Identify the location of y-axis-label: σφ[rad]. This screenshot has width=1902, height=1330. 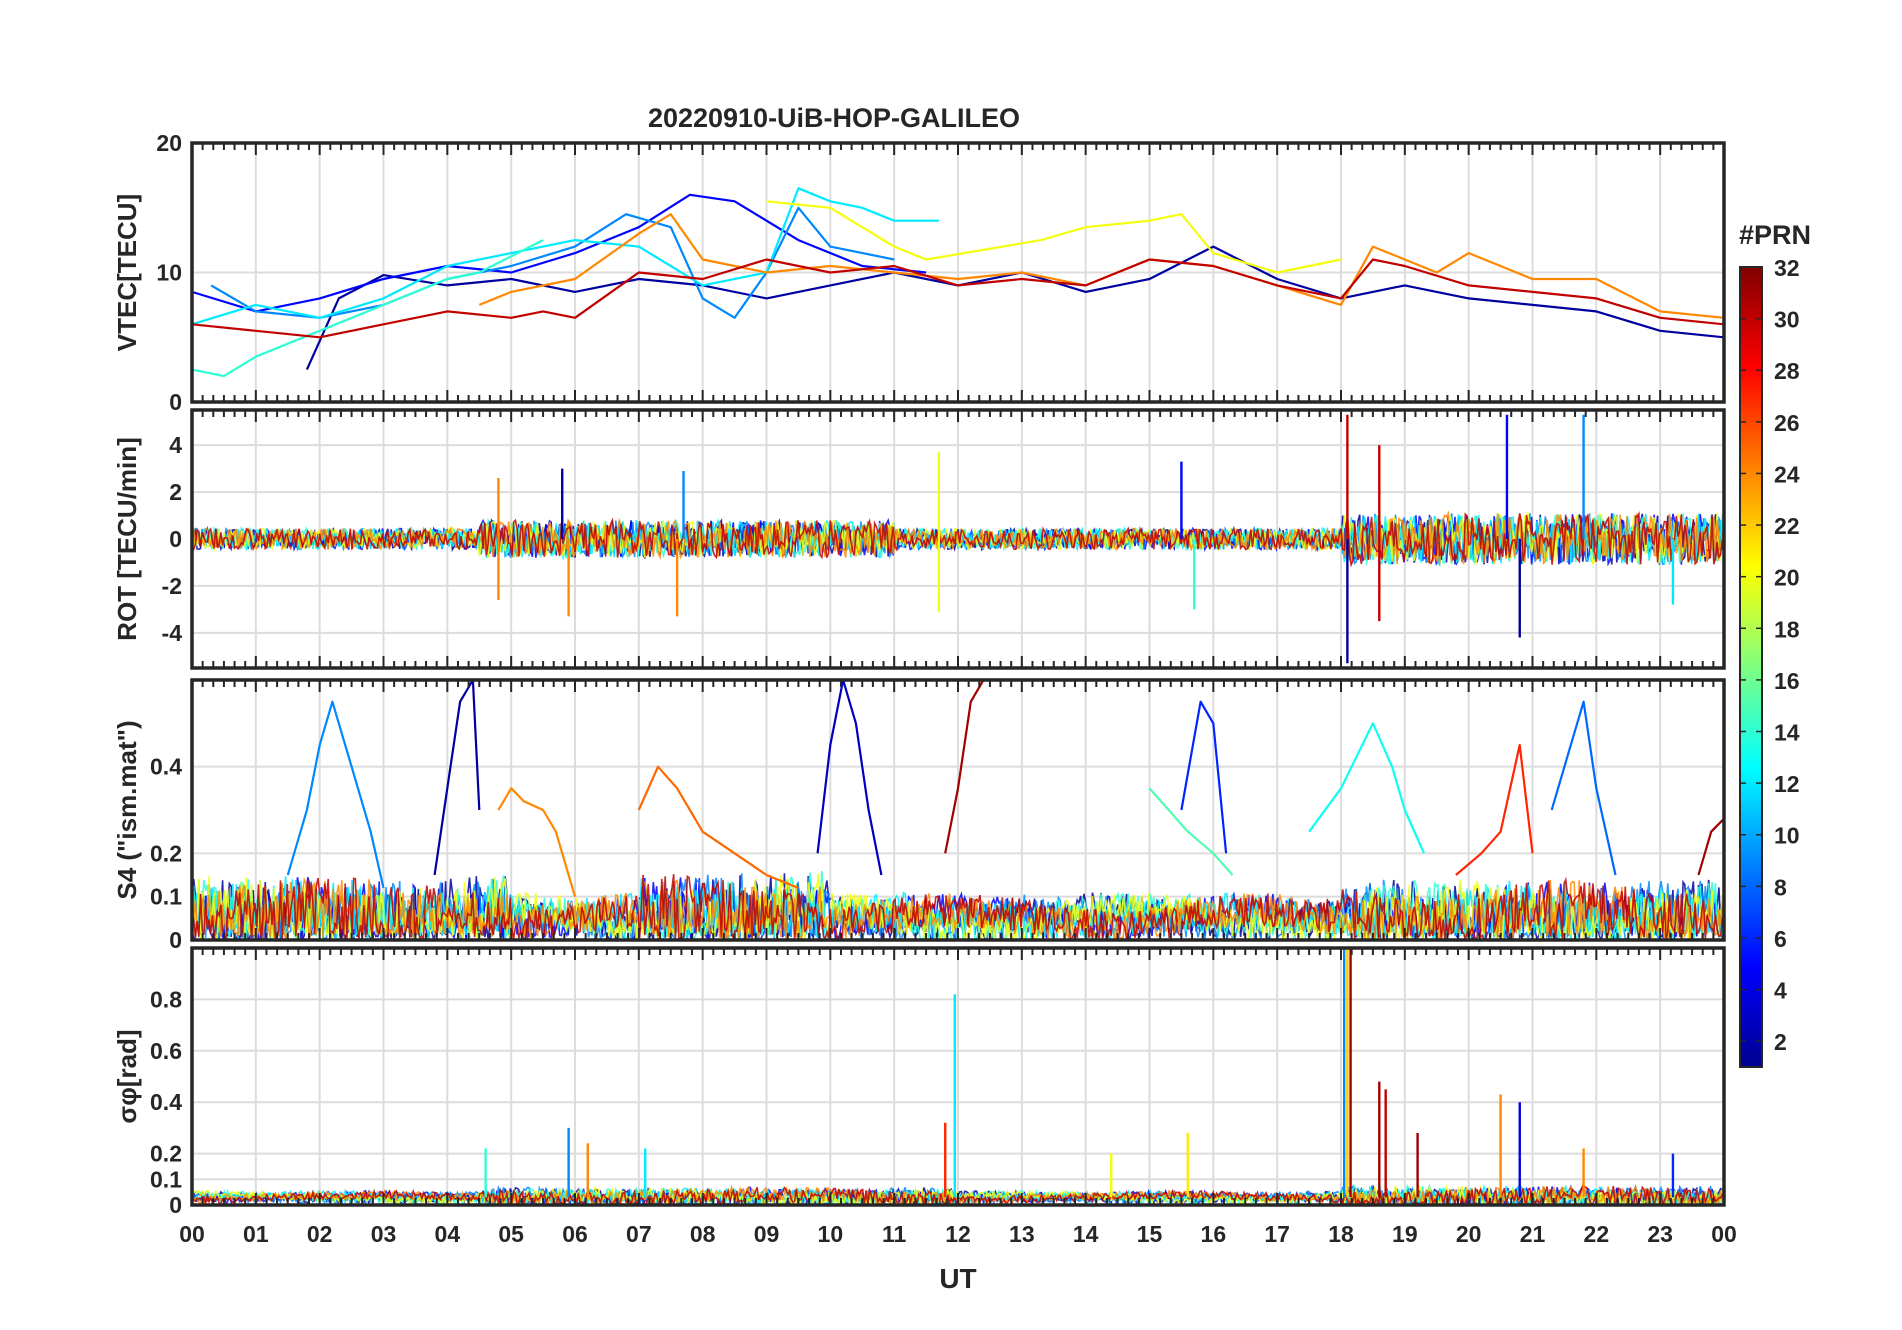
(127, 1076).